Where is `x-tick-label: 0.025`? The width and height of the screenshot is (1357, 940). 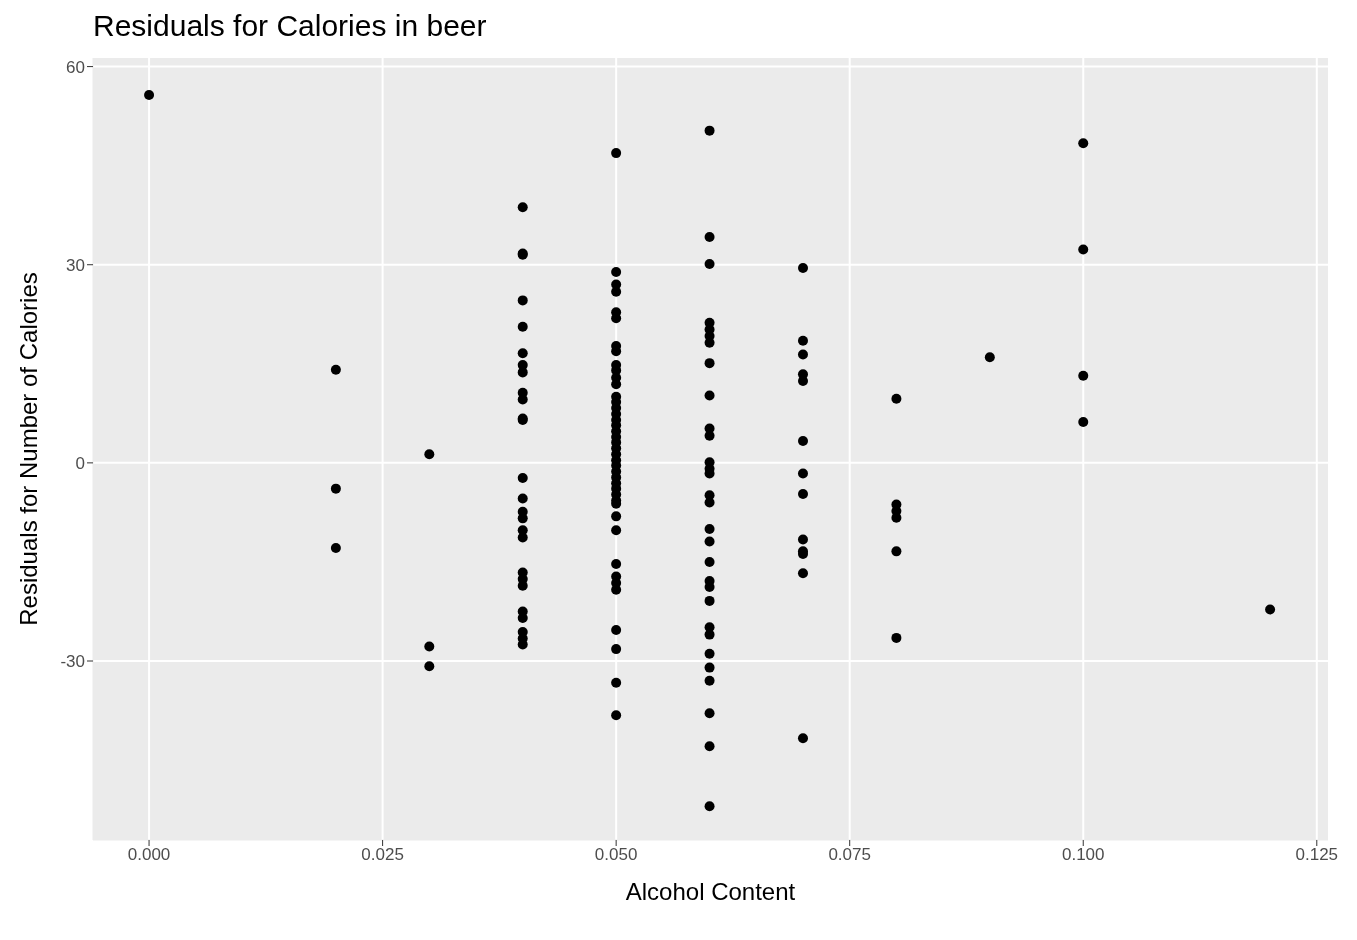 x-tick-label: 0.025 is located at coordinates (382, 855).